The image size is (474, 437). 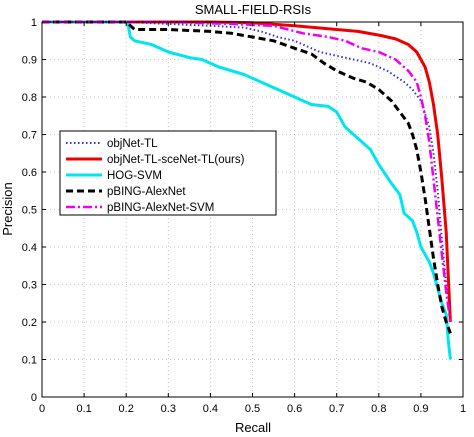 What do you see at coordinates (34, 398) in the screenshot?
I see `y-tick-label: 0` at bounding box center [34, 398].